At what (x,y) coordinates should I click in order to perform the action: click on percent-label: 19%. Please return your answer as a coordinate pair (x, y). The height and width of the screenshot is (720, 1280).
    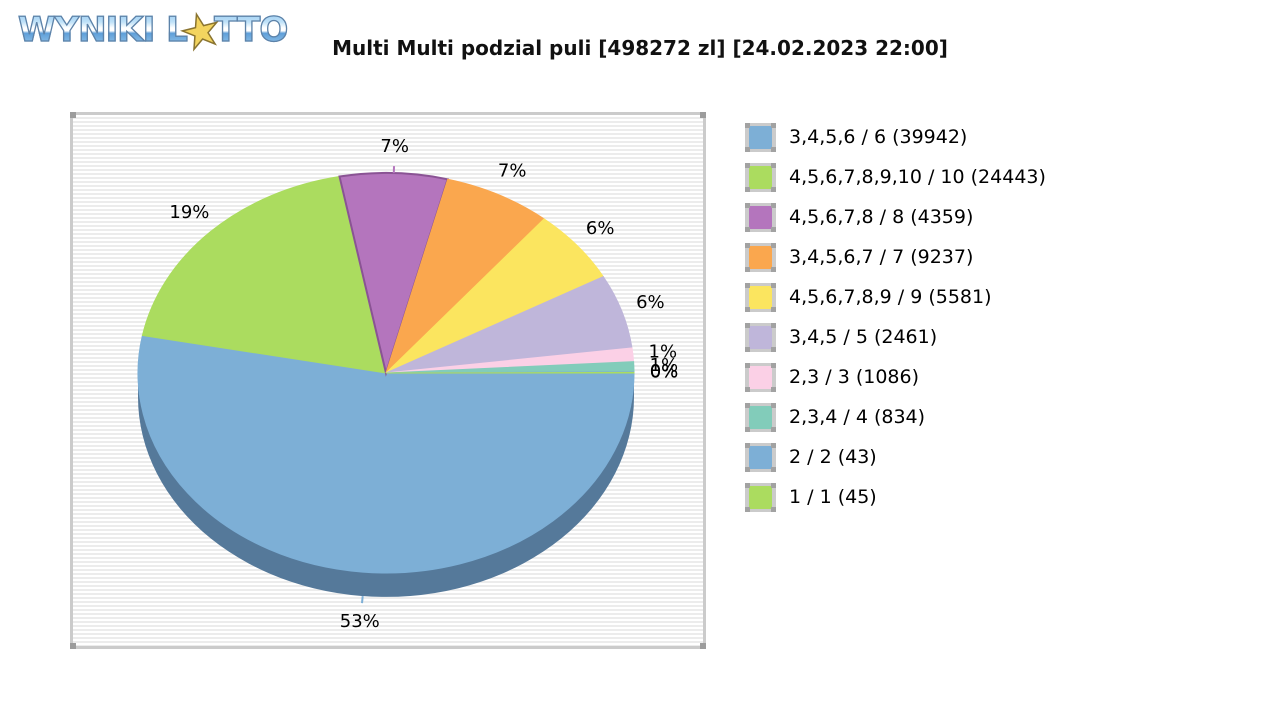
    Looking at the image, I should click on (189, 212).